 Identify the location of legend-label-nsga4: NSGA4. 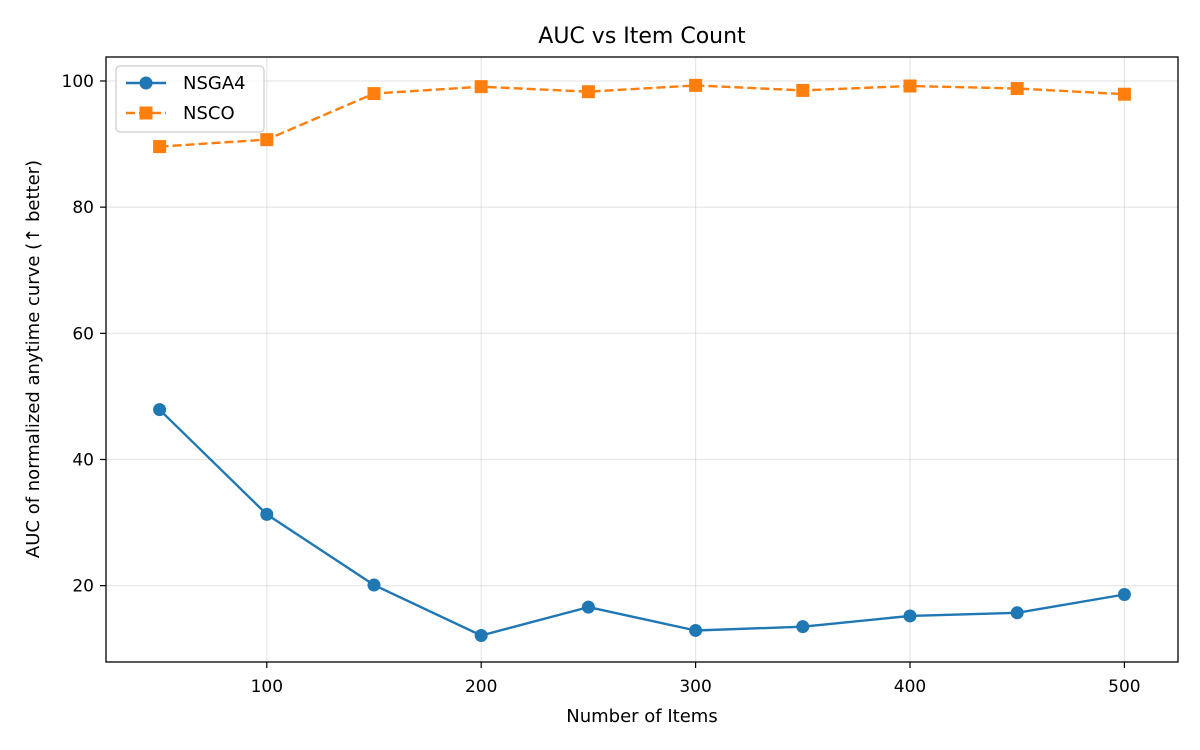
(214, 83).